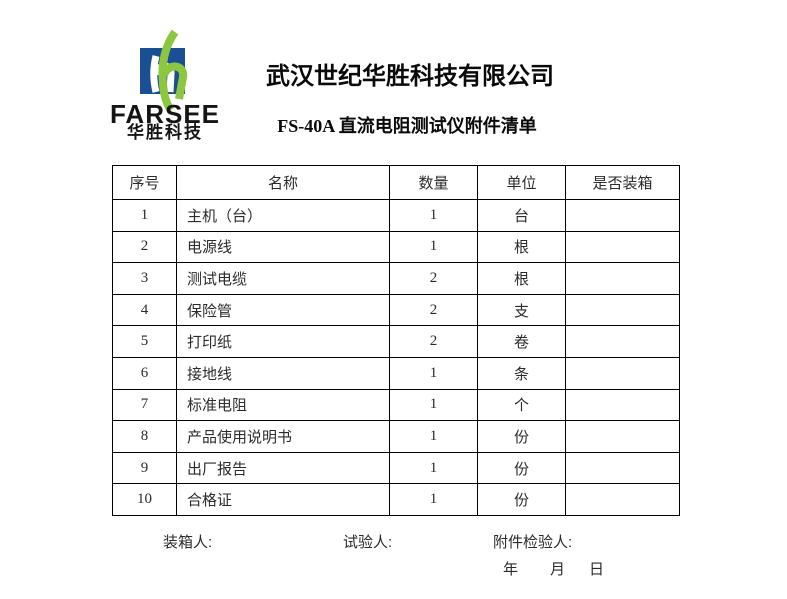  Describe the element at coordinates (283, 499) in the screenshot. I see `cell-name: 合格证` at that location.